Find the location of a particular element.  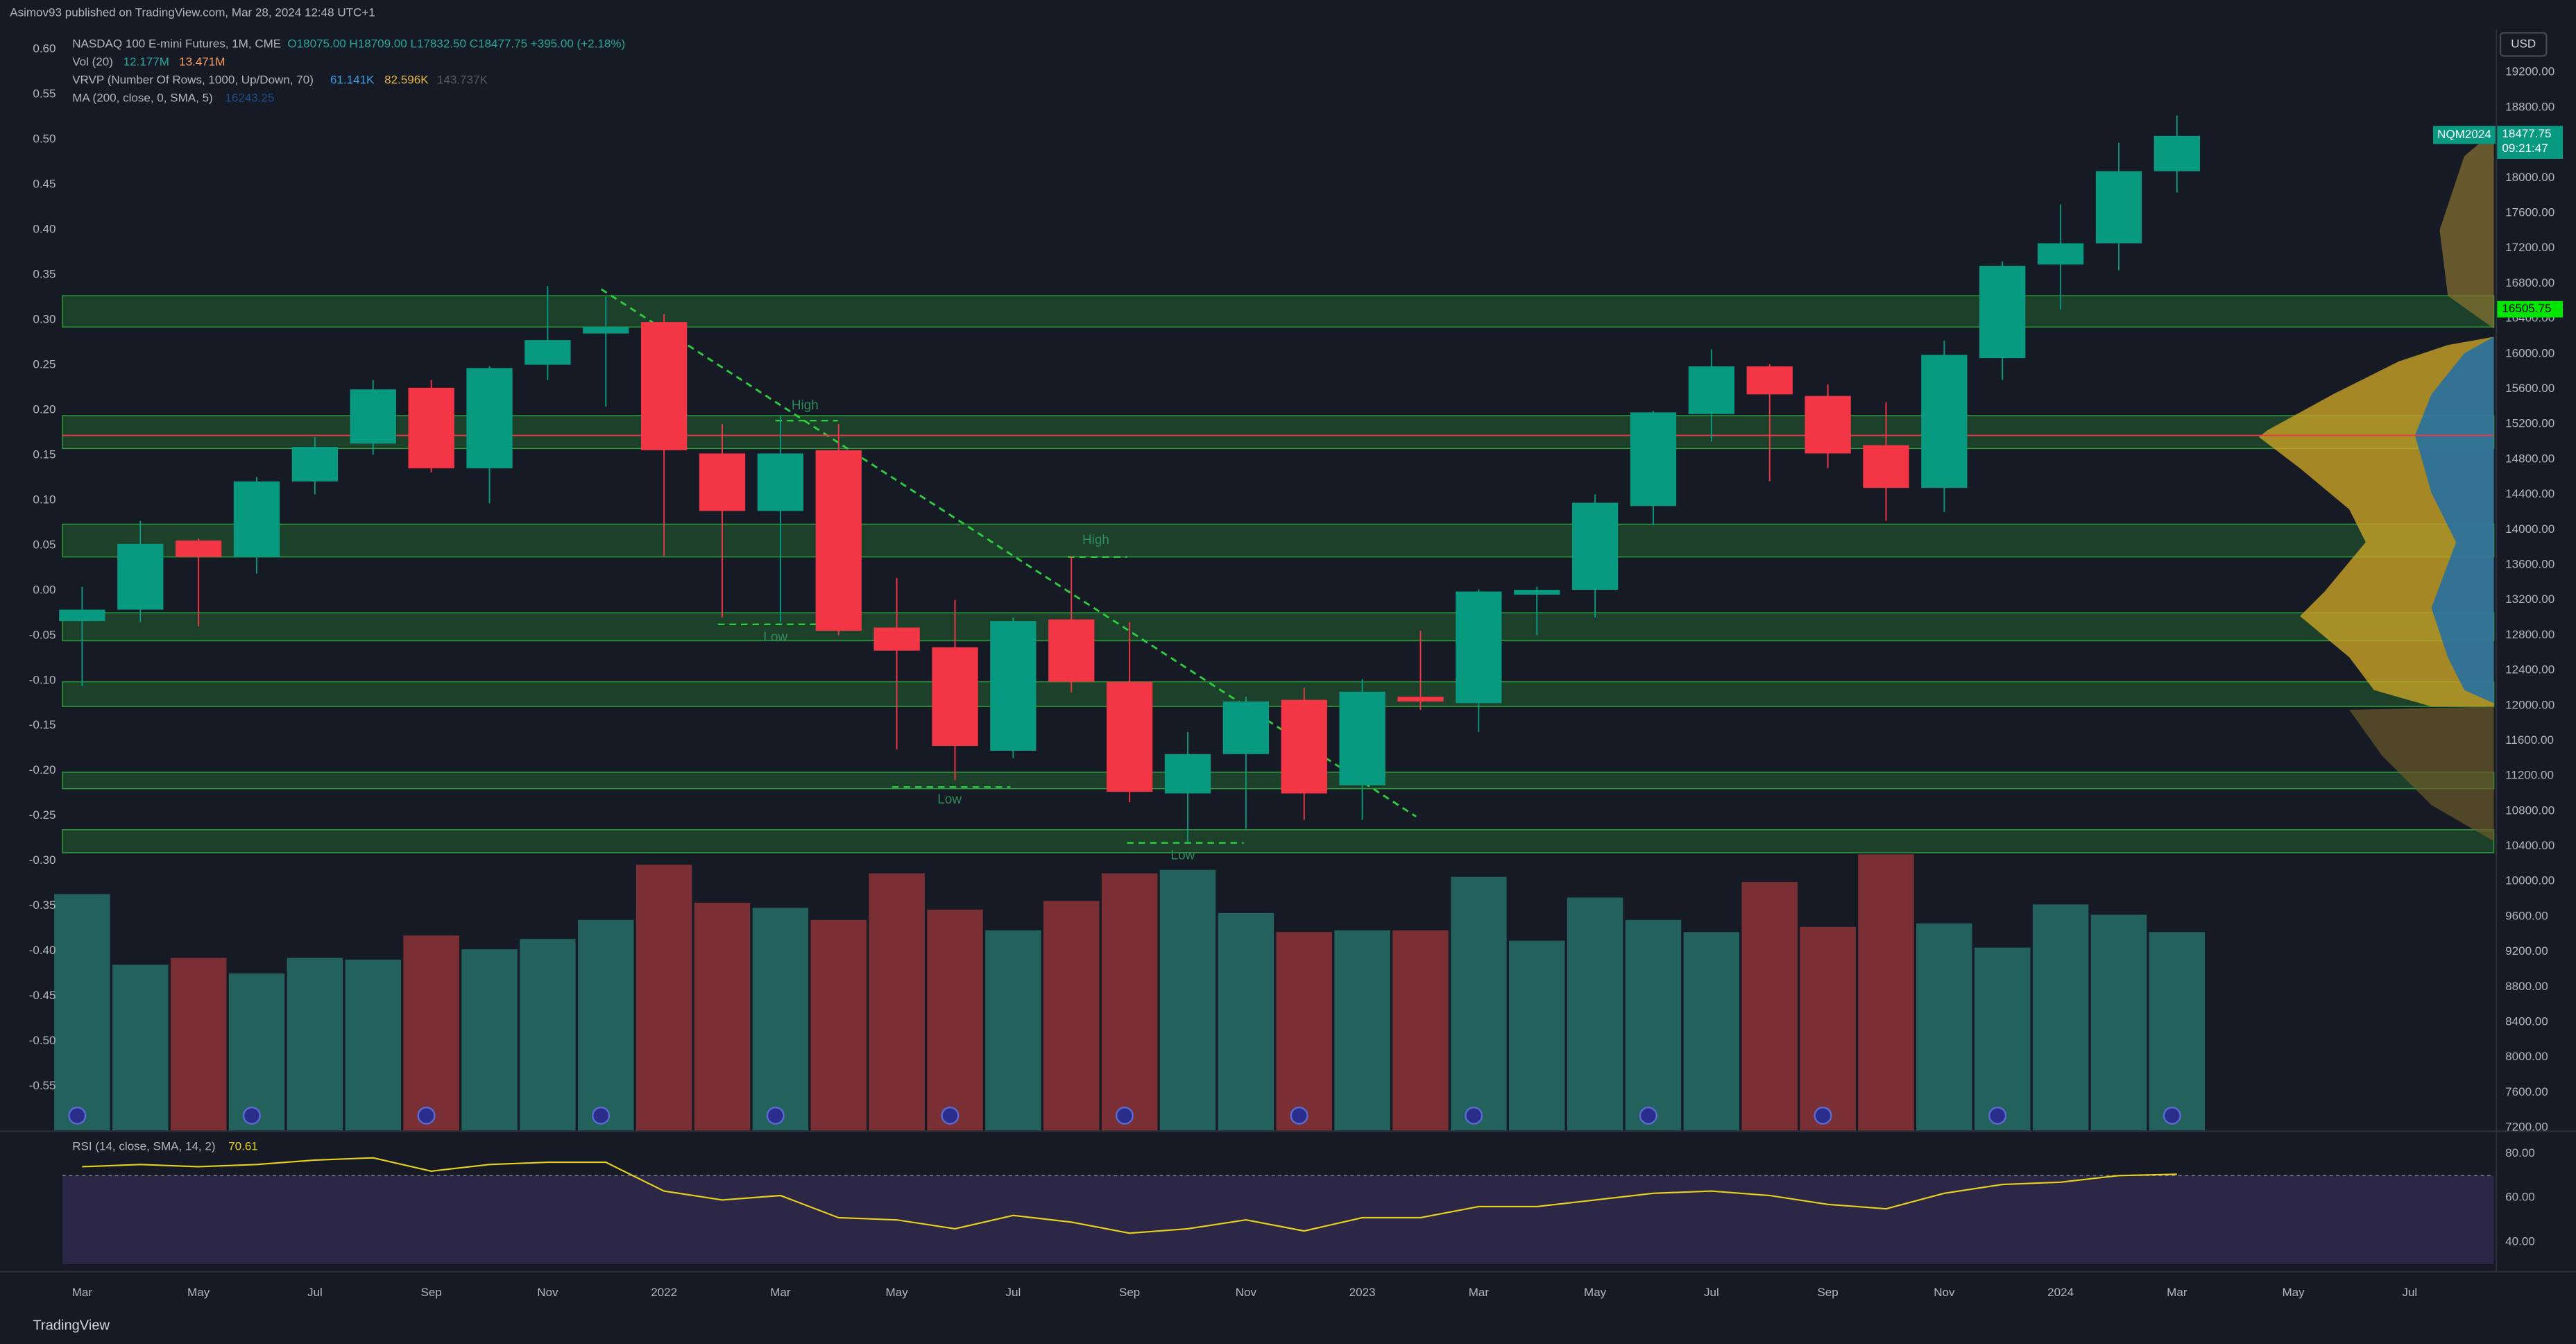

y-tick-label: 19200.00 is located at coordinates (2529, 71).